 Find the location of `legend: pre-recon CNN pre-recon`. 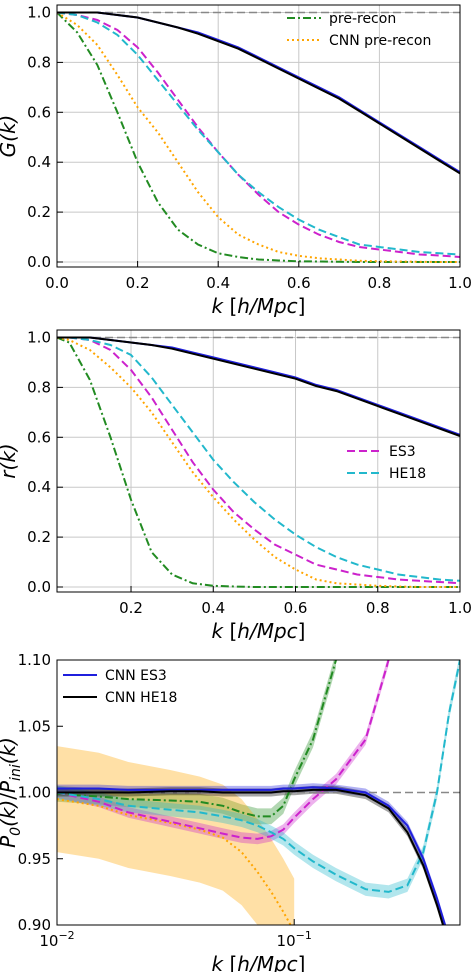

legend: pre-recon CNN pre-recon is located at coordinates (359, 30).